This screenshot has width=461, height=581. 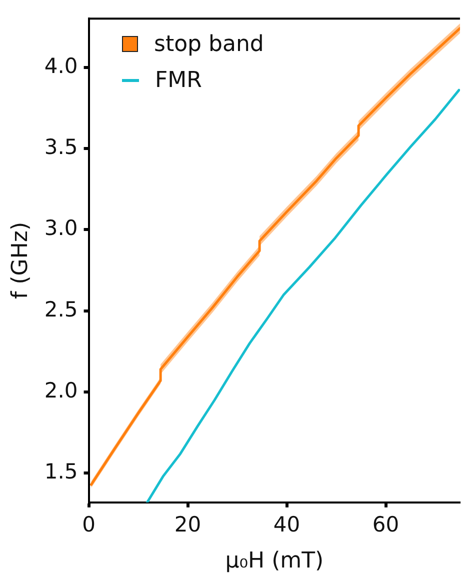 I want to click on legend-label: stop band, so click(x=209, y=44).